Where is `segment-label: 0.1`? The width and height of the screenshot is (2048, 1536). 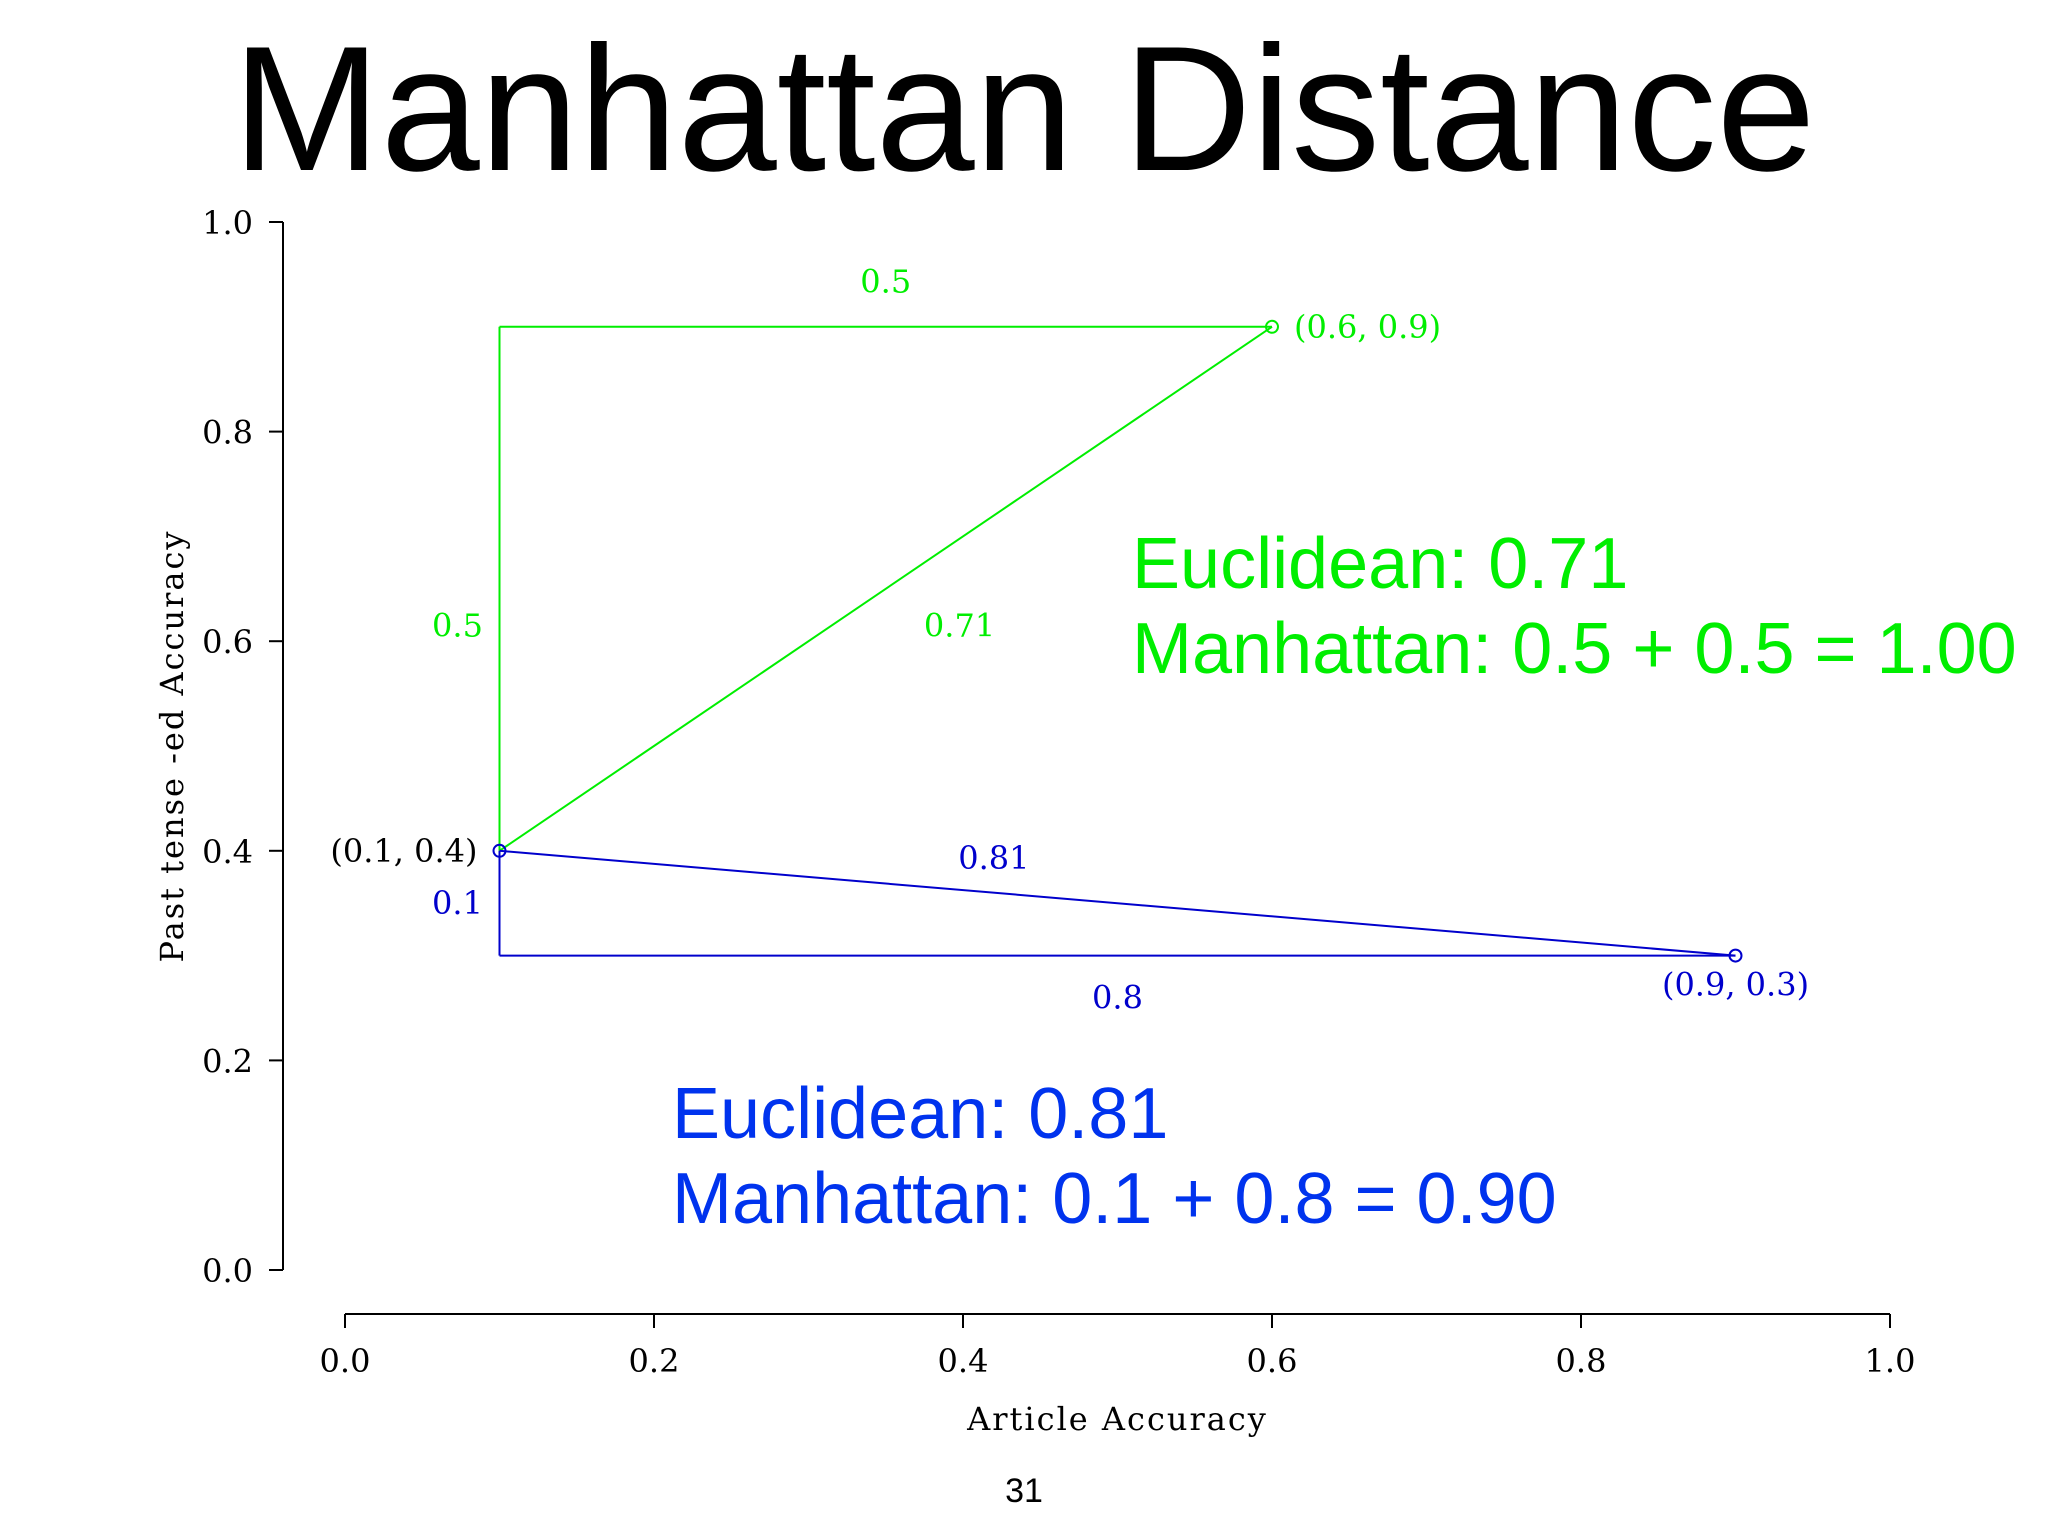 segment-label: 0.1 is located at coordinates (457, 903).